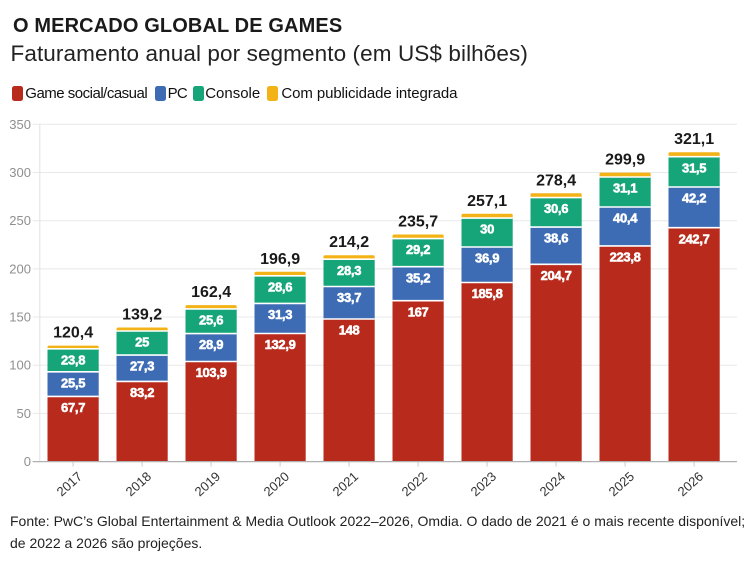 Image resolution: width=750 pixels, height=563 pixels. Describe the element at coordinates (139, 484) in the screenshot. I see `svg-text: 2018` at that location.